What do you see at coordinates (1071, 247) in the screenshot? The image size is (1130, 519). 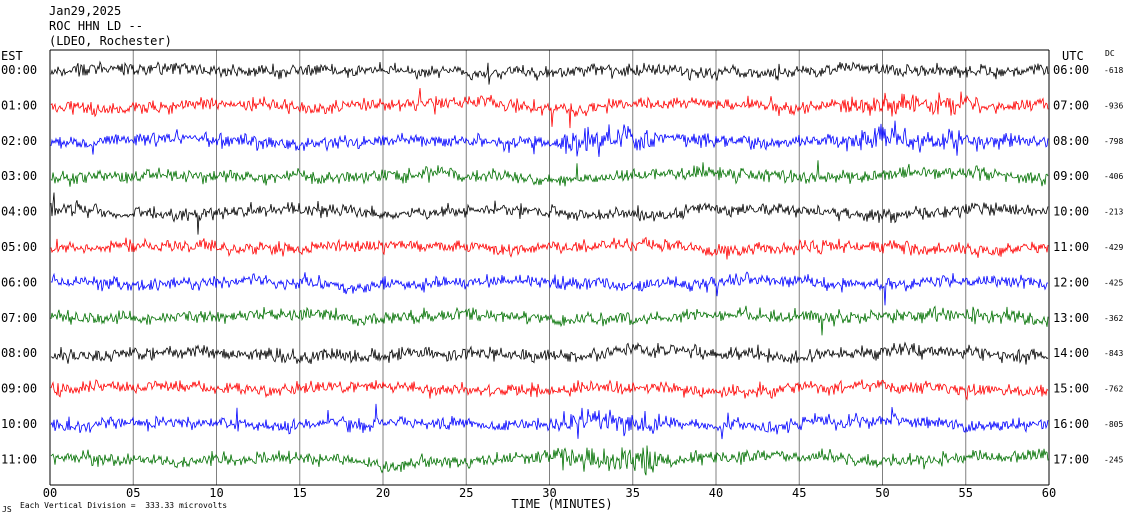 I see `utc-hour-label: 11:00` at bounding box center [1071, 247].